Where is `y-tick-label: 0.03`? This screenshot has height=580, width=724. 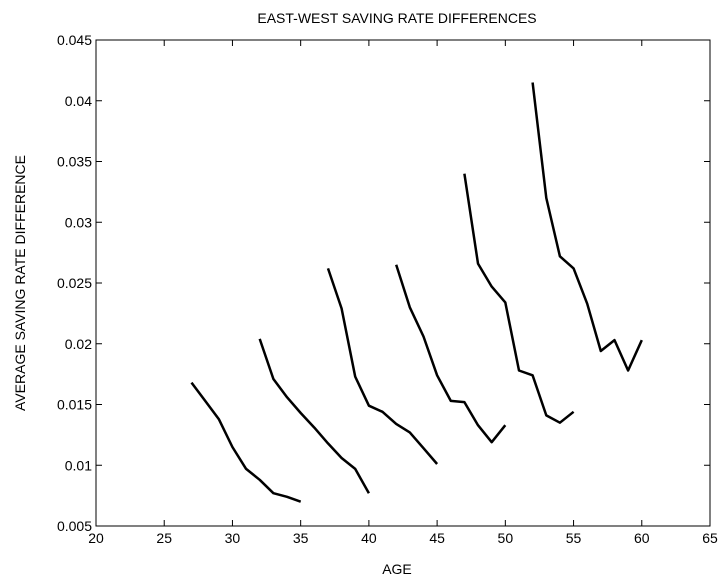
y-tick-label: 0.03 is located at coordinates (78, 222).